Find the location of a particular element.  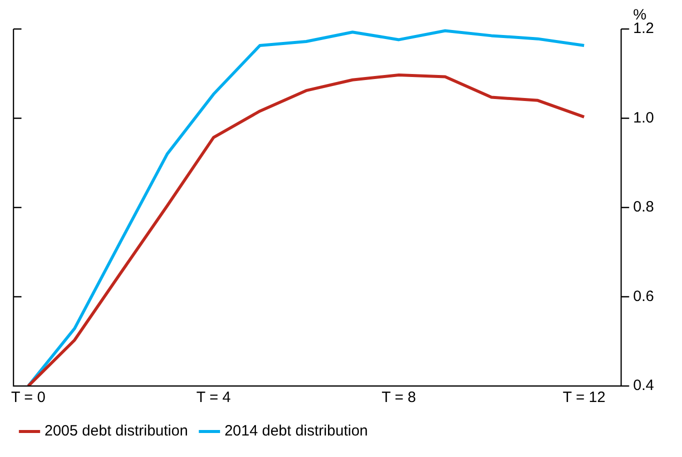

y-tick-label: 1.0 is located at coordinates (643, 117).